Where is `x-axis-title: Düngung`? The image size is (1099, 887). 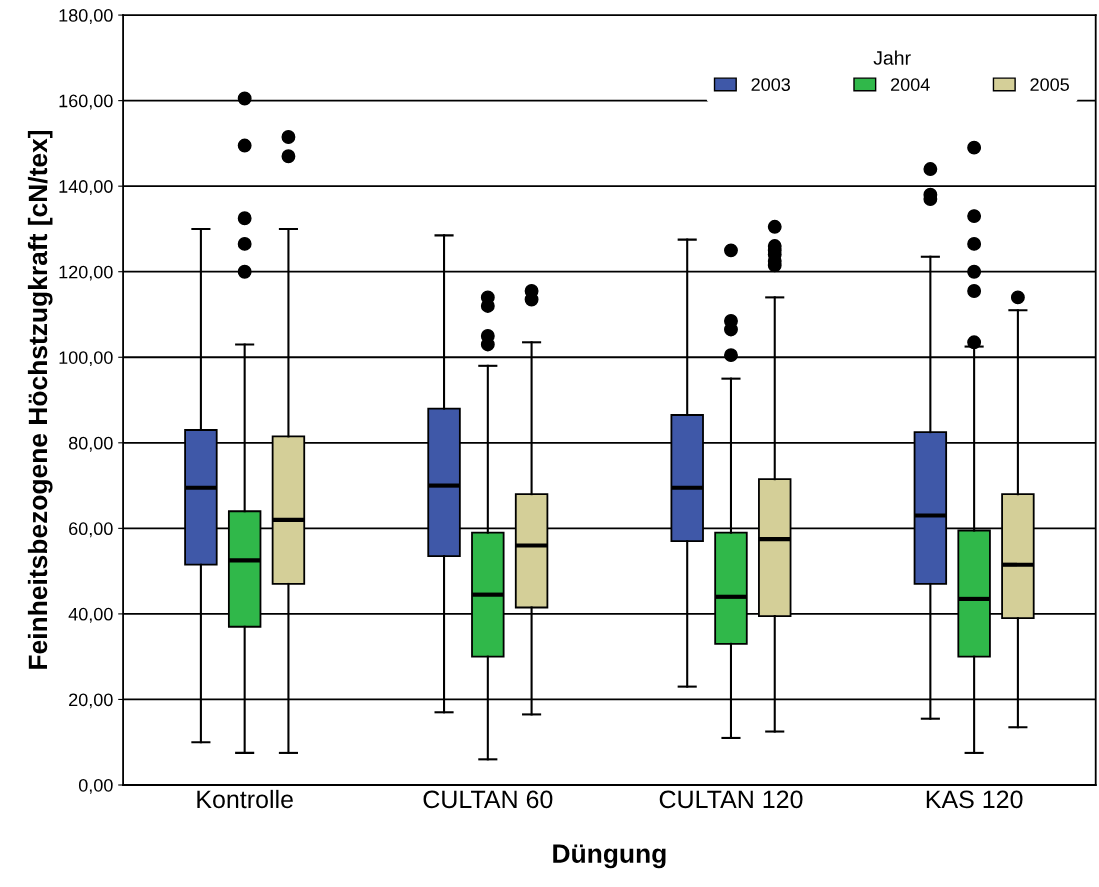 x-axis-title: Düngung is located at coordinates (609, 856).